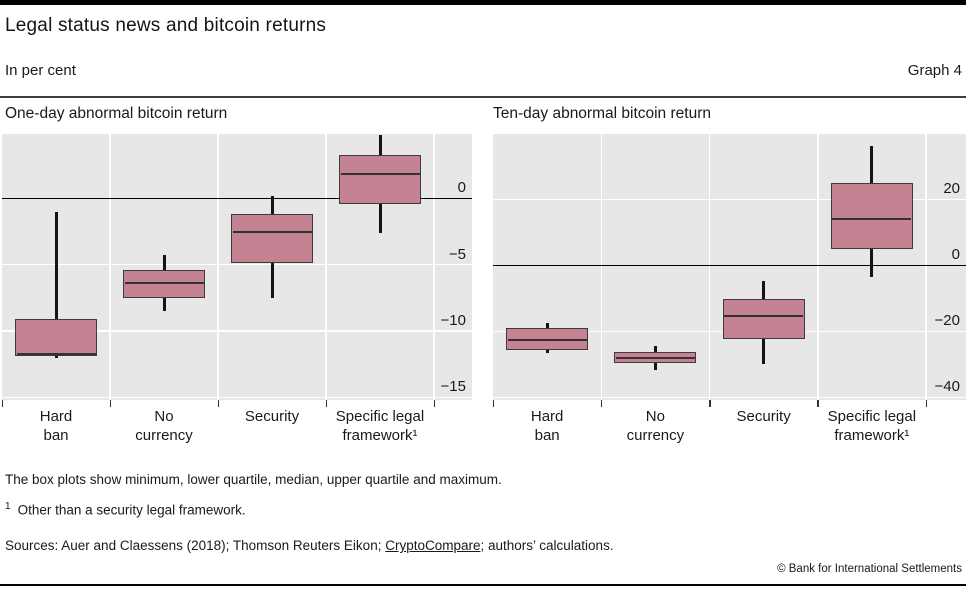 The height and width of the screenshot is (593, 966). What do you see at coordinates (131, 510) in the screenshot?
I see `footnote-1-text: Other than a security legal framework.` at bounding box center [131, 510].